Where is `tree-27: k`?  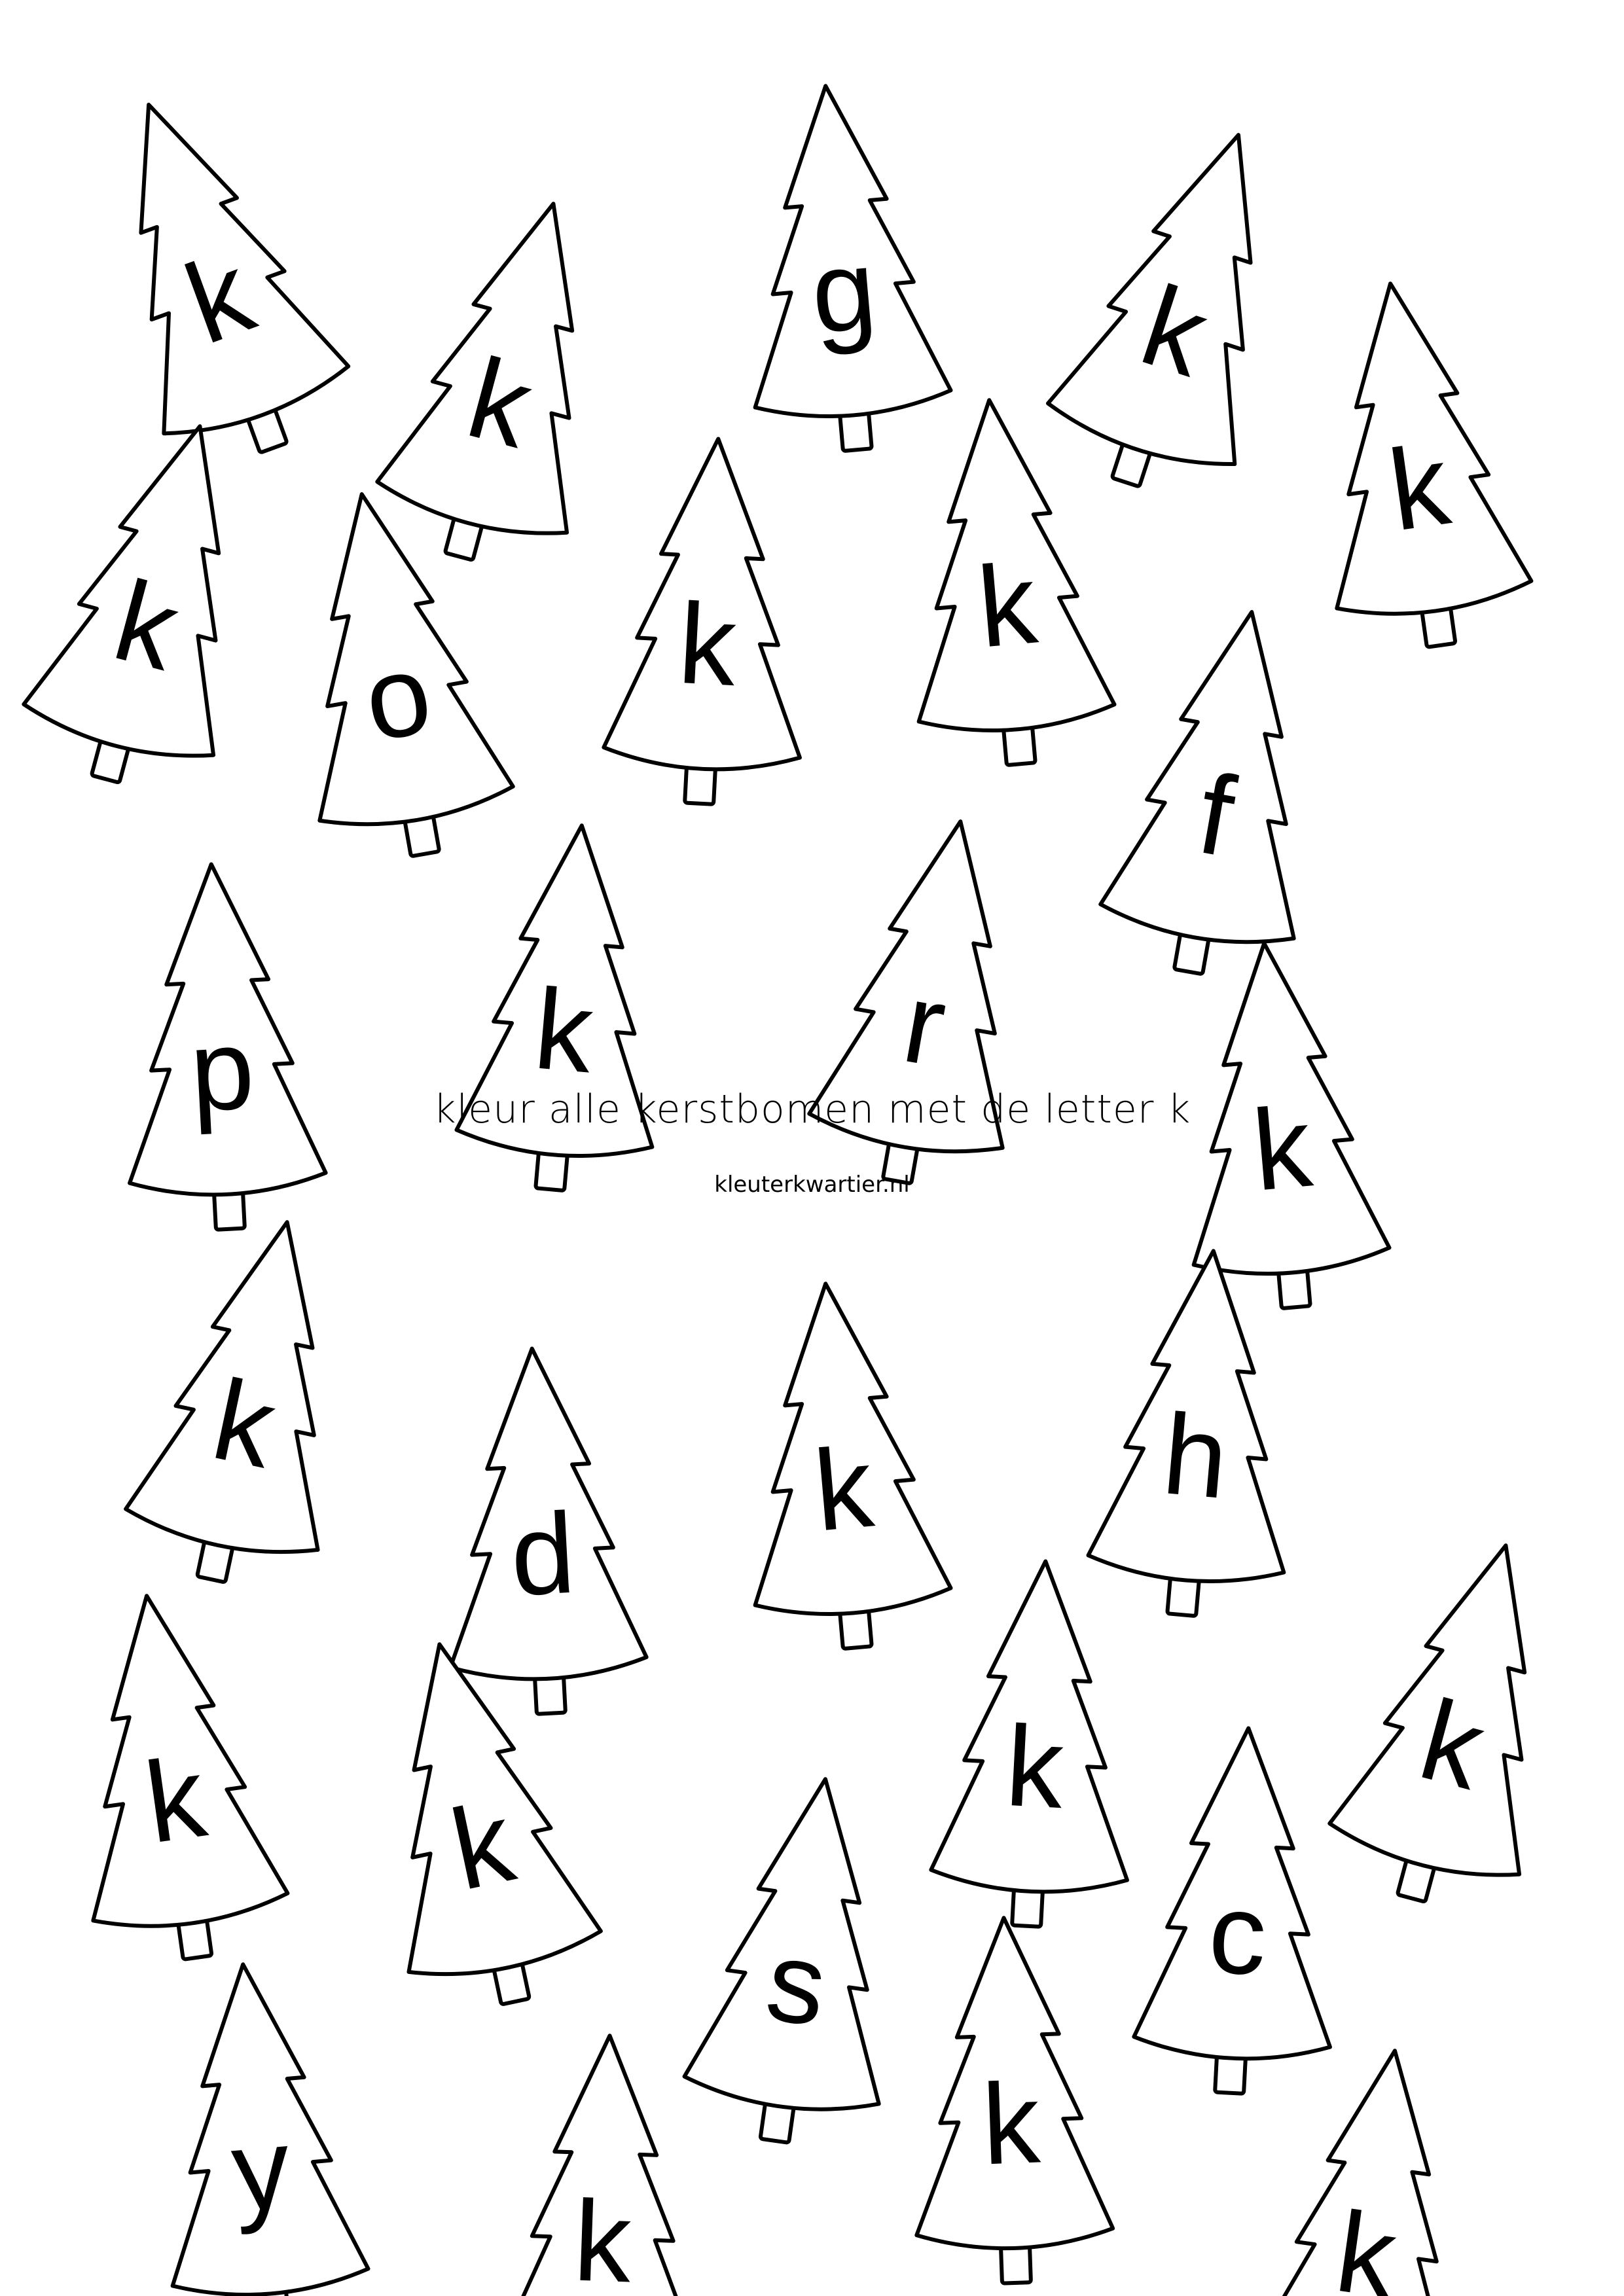 tree-27: k is located at coordinates (1010, 2100).